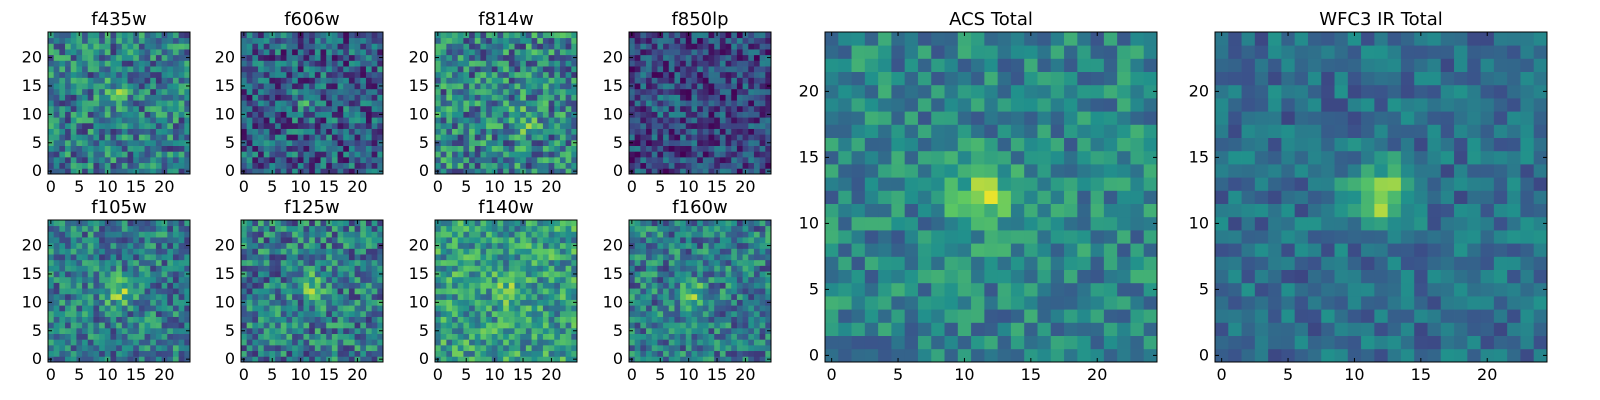 The image size is (1600, 400). Describe the element at coordinates (505, 19) in the screenshot. I see `panel-title: f814w` at that location.